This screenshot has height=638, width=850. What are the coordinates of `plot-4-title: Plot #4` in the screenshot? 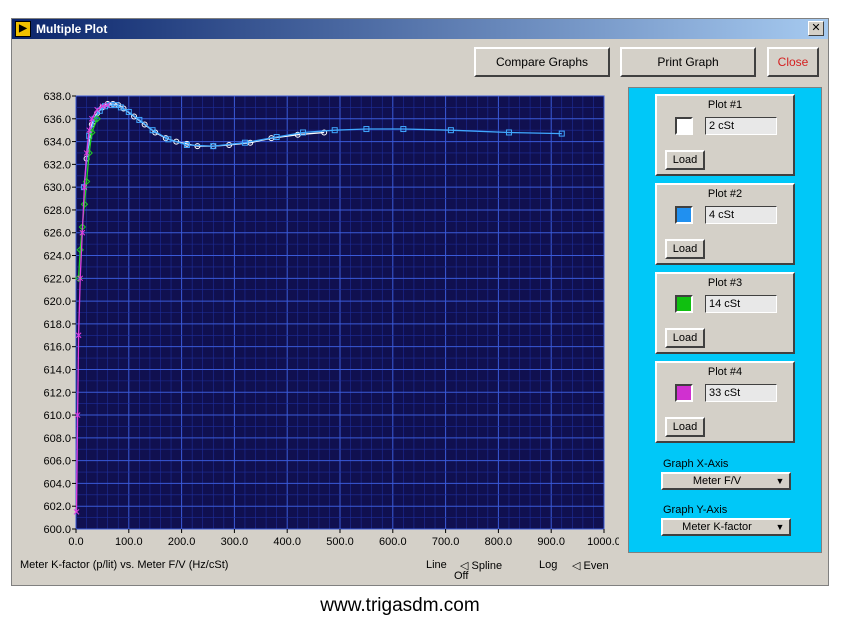 It's located at (725, 372).